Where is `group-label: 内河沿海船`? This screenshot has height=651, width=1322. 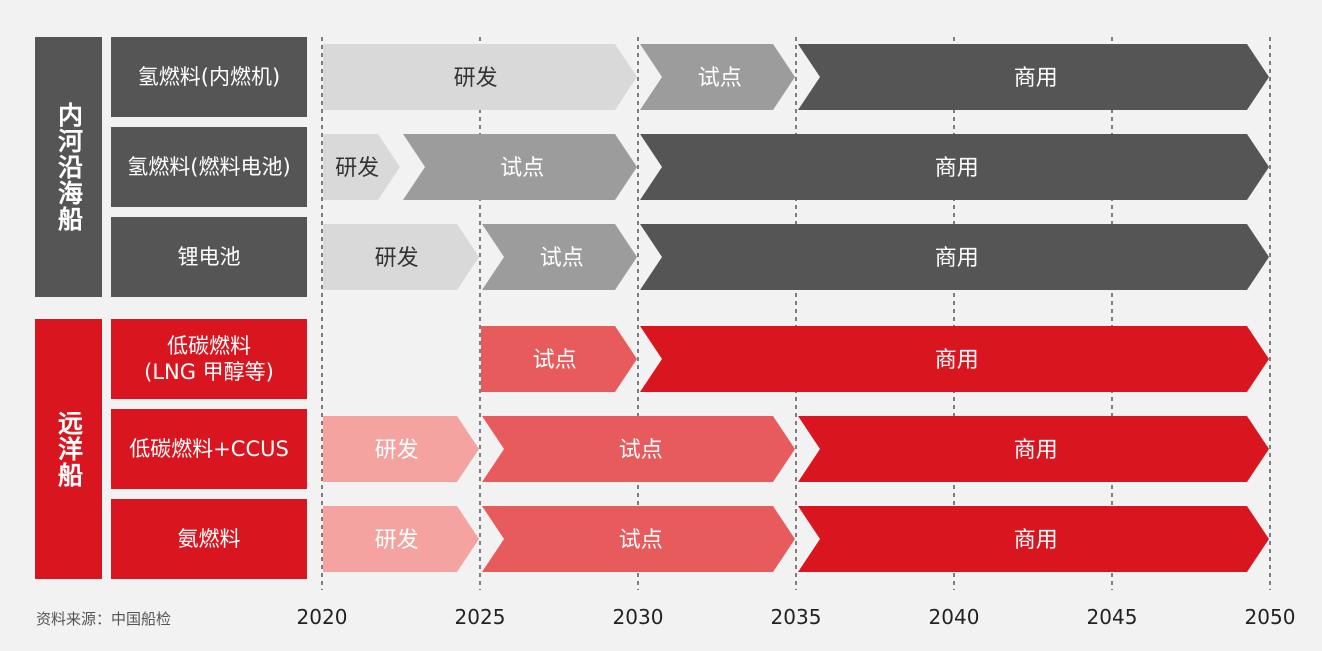
group-label: 内河沿海船 is located at coordinates (68, 167).